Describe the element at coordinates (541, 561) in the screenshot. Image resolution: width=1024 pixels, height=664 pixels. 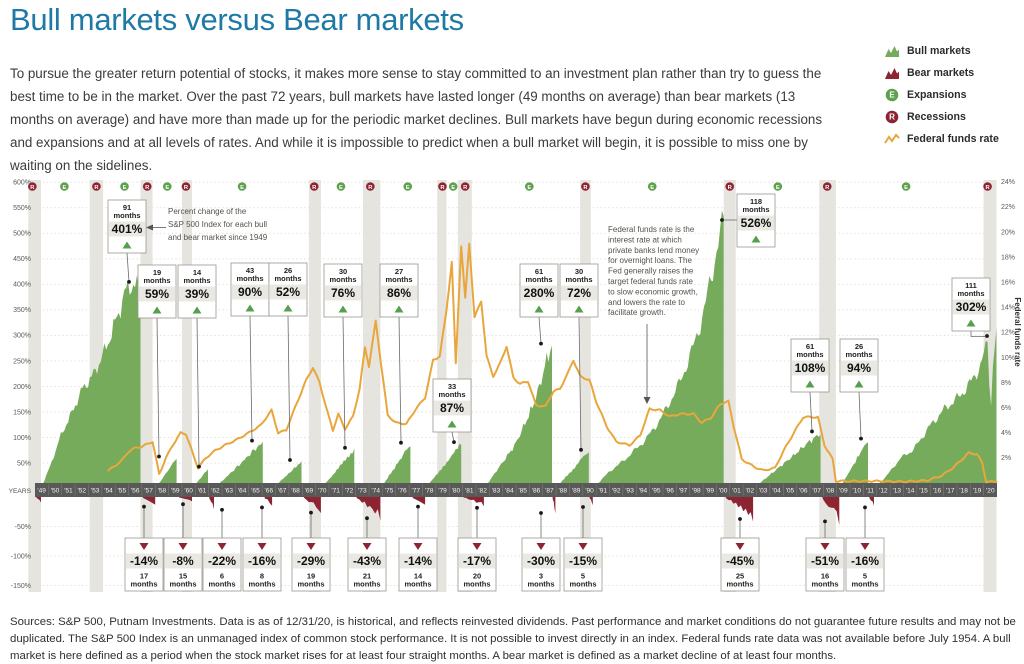
I see `bear-change-value: -30%` at that location.